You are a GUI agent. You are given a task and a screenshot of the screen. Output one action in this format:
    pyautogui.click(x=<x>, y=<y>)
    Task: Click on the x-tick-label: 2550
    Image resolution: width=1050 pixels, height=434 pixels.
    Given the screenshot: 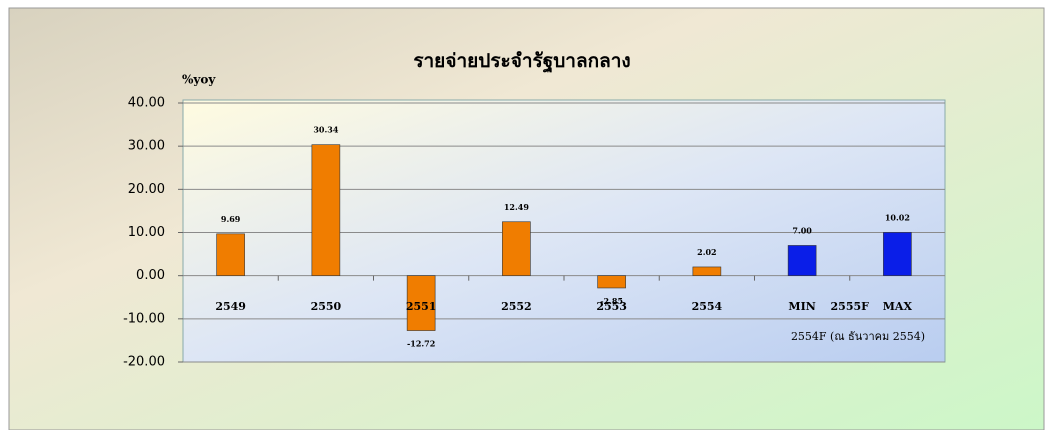 What is the action you would take?
    pyautogui.click(x=326, y=306)
    